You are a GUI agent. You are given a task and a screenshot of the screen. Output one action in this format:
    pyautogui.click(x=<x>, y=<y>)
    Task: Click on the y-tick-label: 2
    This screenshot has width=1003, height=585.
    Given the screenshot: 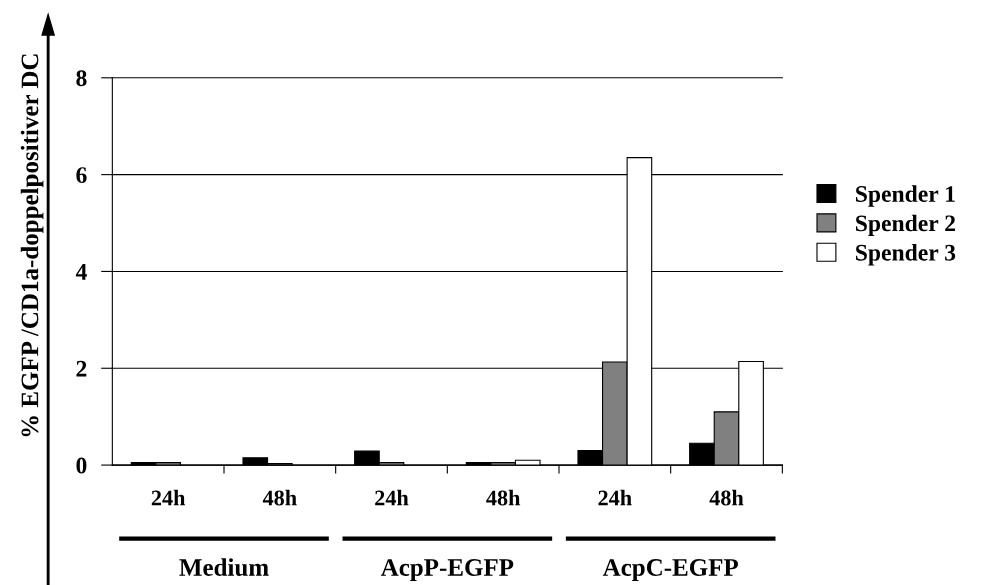 What is the action you would take?
    pyautogui.click(x=81, y=368)
    